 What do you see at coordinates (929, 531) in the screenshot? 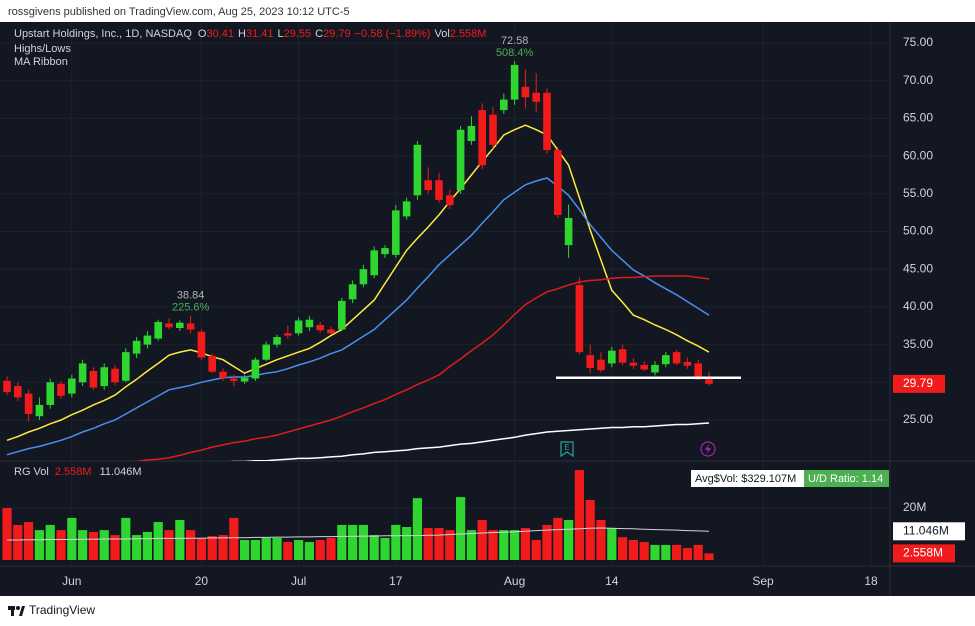
I see `volume-ma-box` at bounding box center [929, 531].